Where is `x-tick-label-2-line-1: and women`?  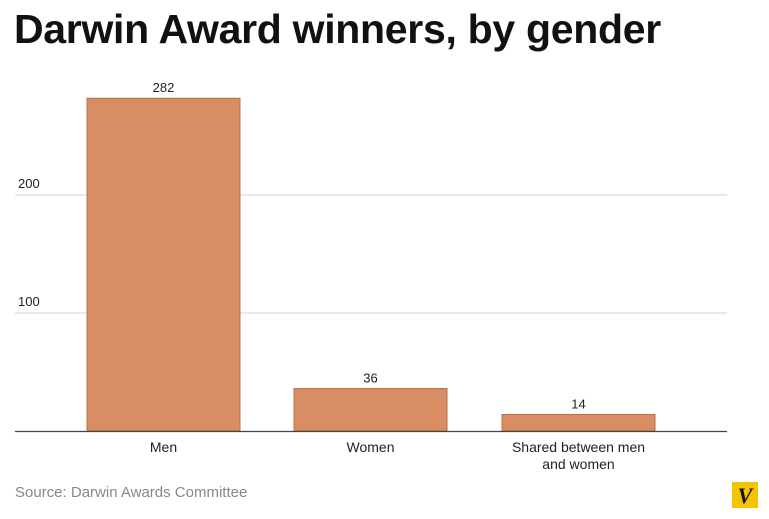
x-tick-label-2-line-1: and women is located at coordinates (578, 464).